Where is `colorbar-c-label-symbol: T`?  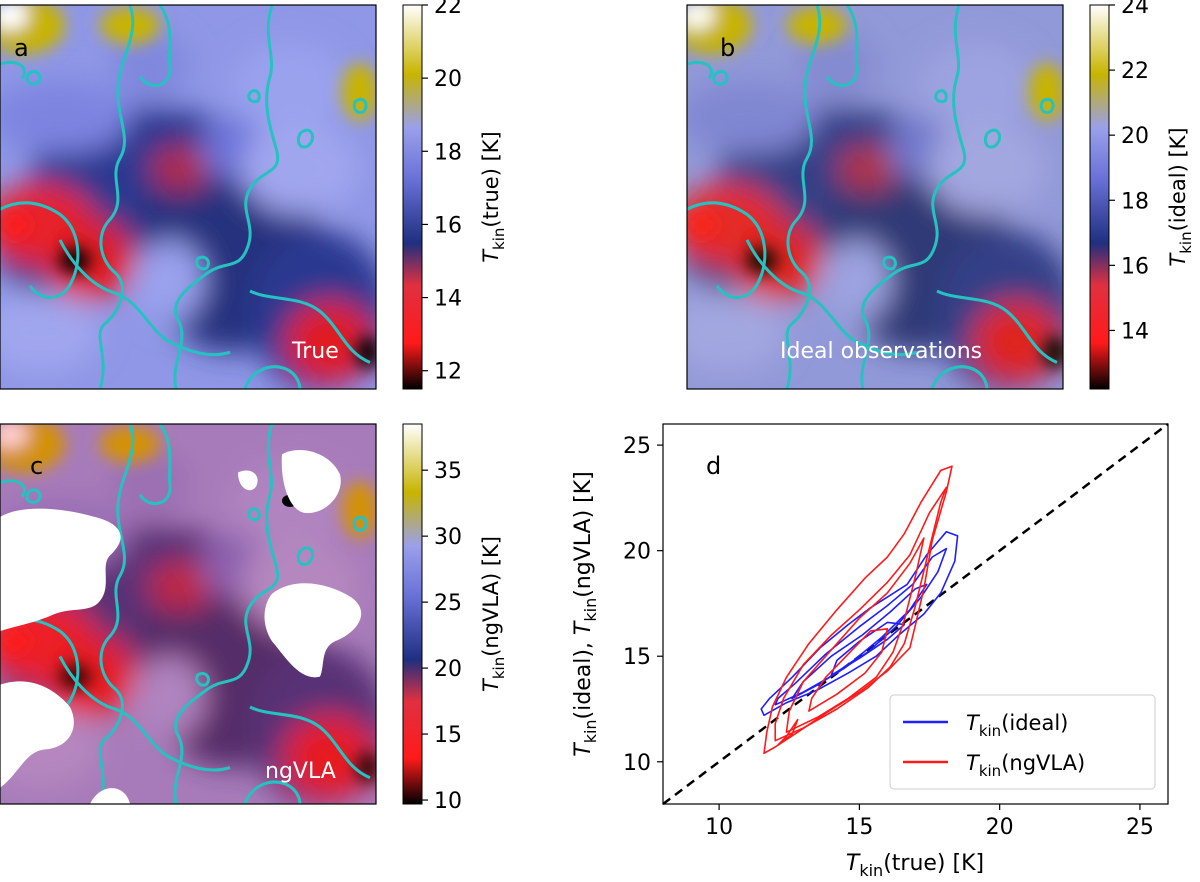 colorbar-c-label-symbol: T is located at coordinates (491, 684).